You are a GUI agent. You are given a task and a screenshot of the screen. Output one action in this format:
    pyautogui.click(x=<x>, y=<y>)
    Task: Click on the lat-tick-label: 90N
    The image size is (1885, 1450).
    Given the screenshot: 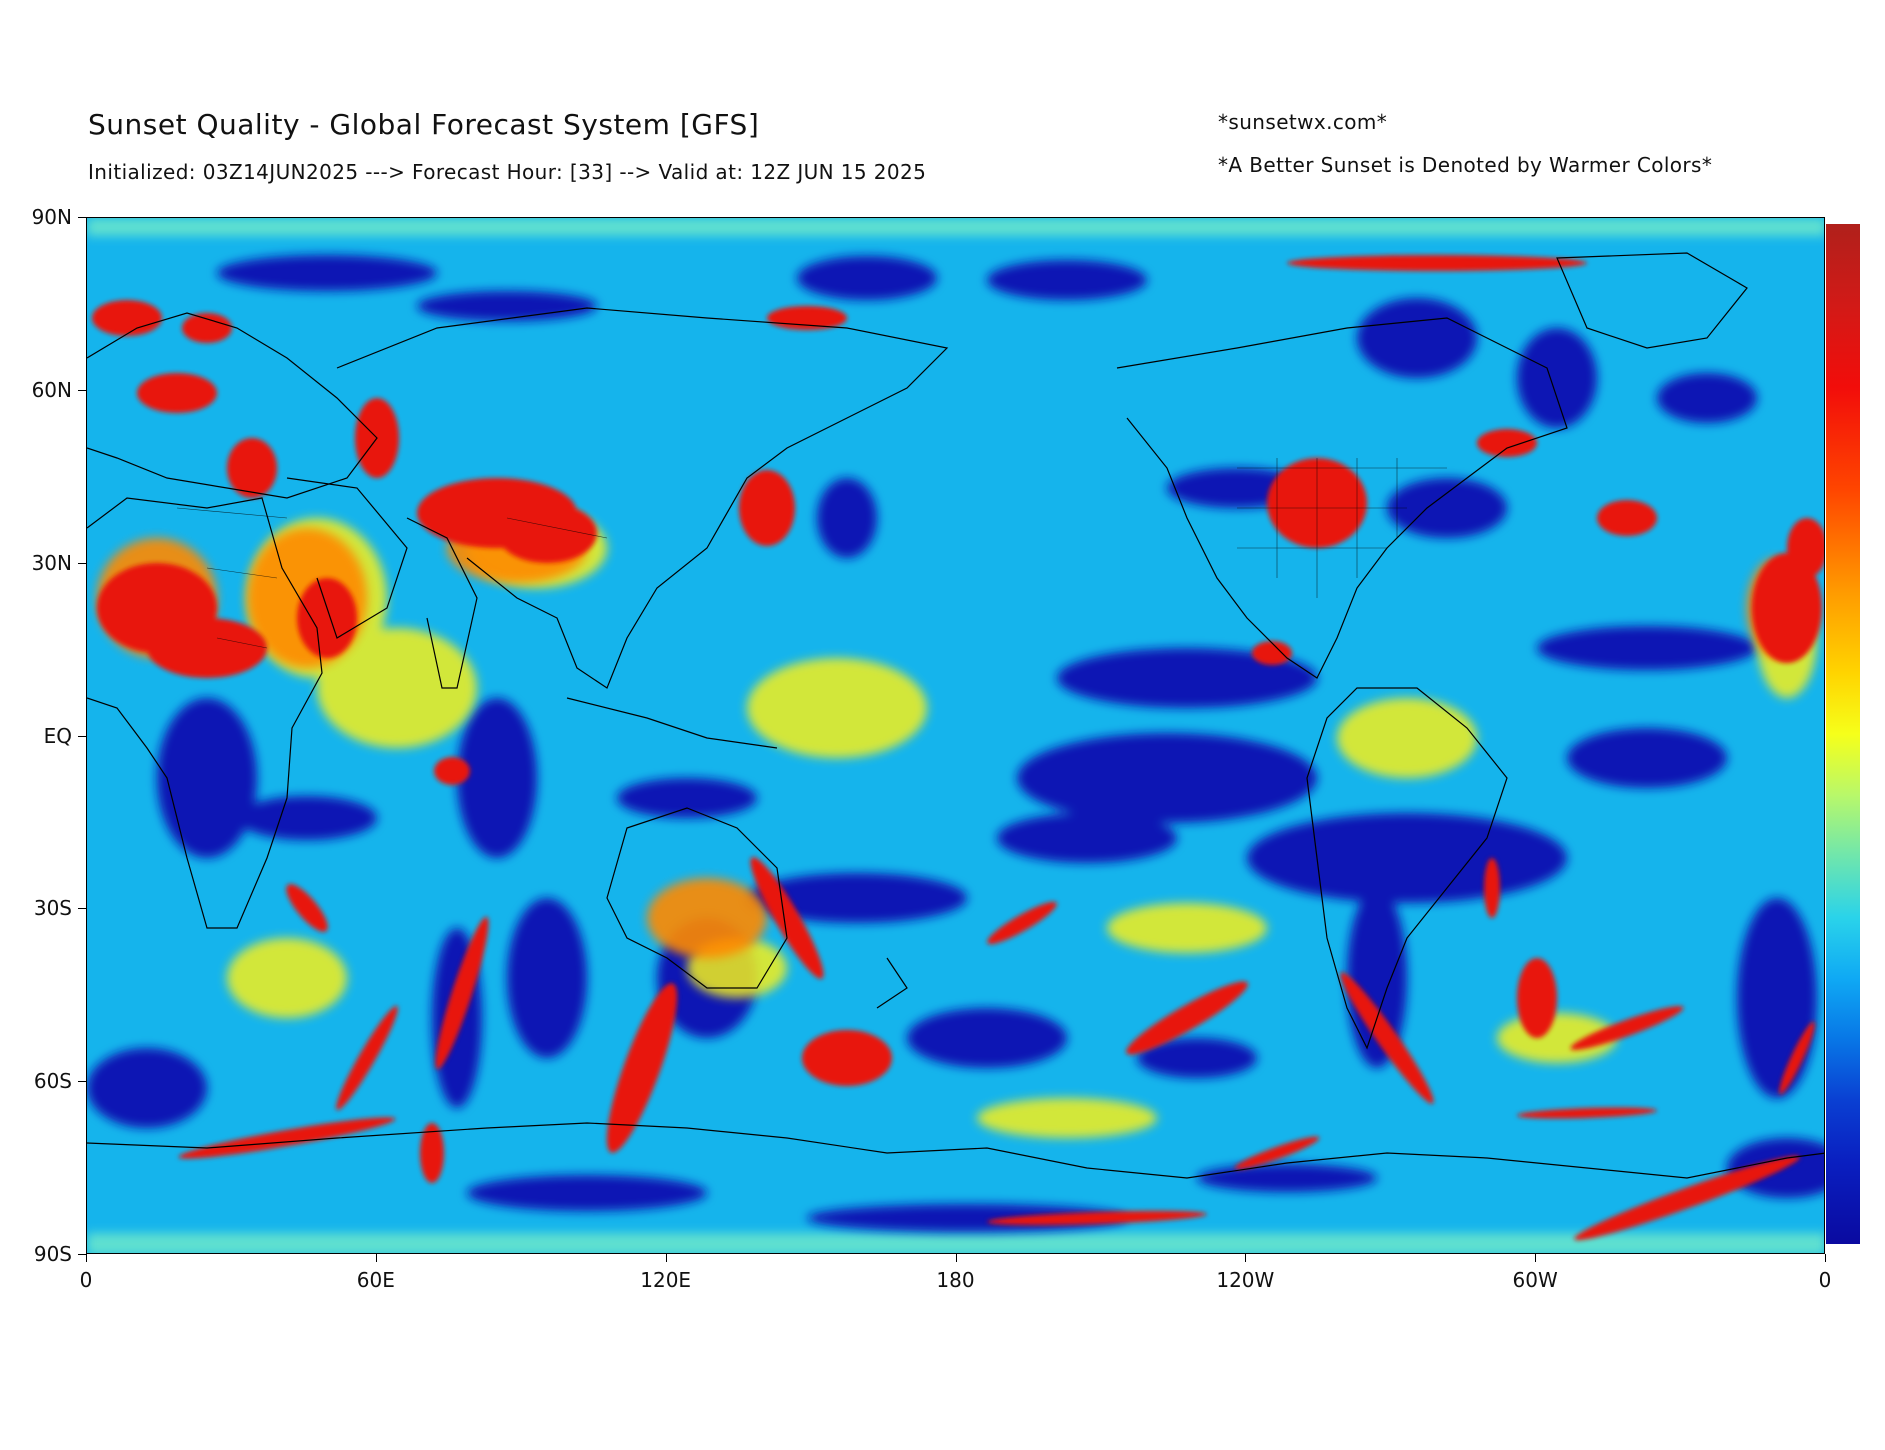 What is the action you would take?
    pyautogui.click(x=51, y=217)
    